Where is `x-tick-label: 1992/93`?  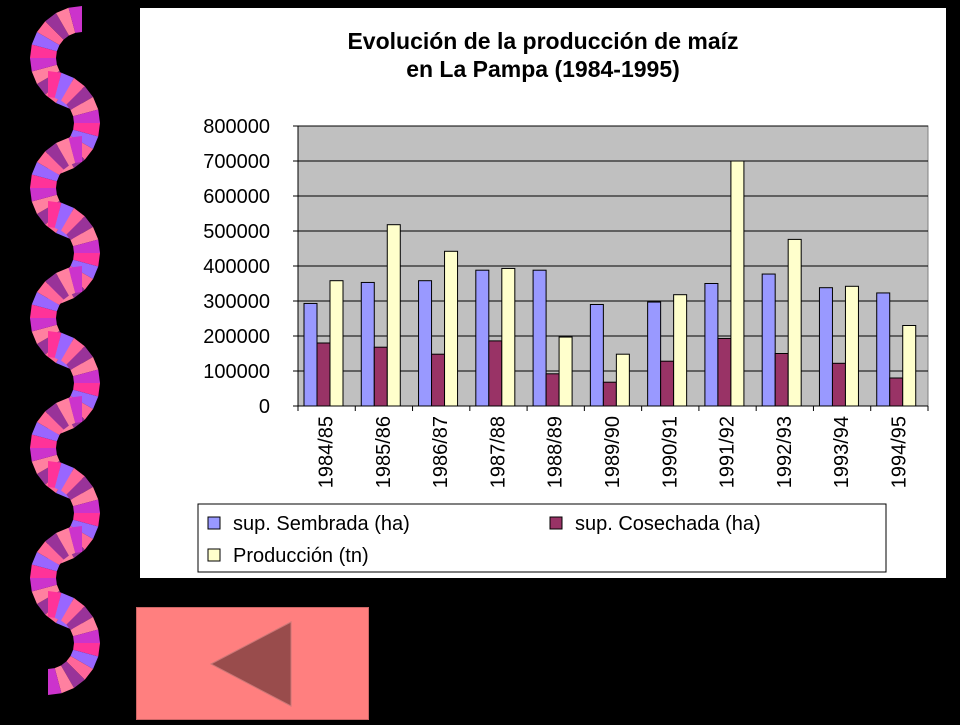
x-tick-label: 1992/93 is located at coordinates (785, 452).